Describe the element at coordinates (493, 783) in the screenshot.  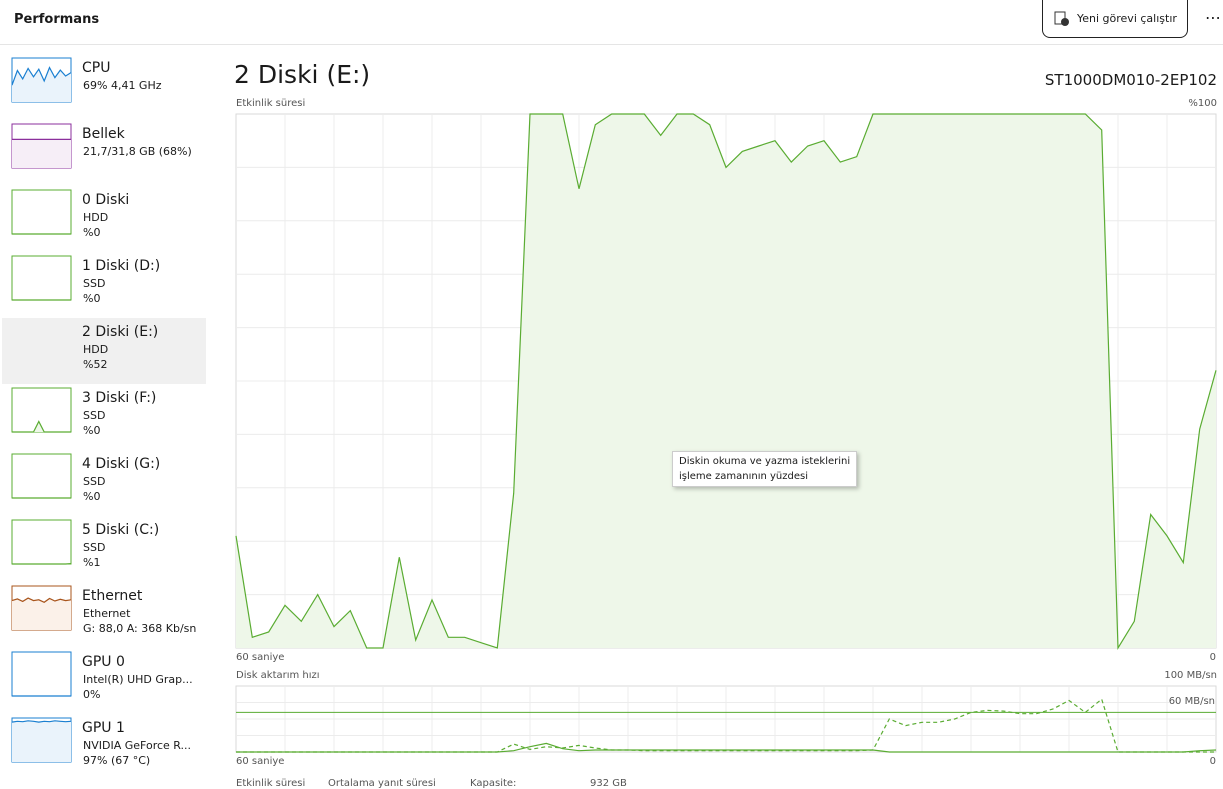
I see `stat-label: Kapasite:` at that location.